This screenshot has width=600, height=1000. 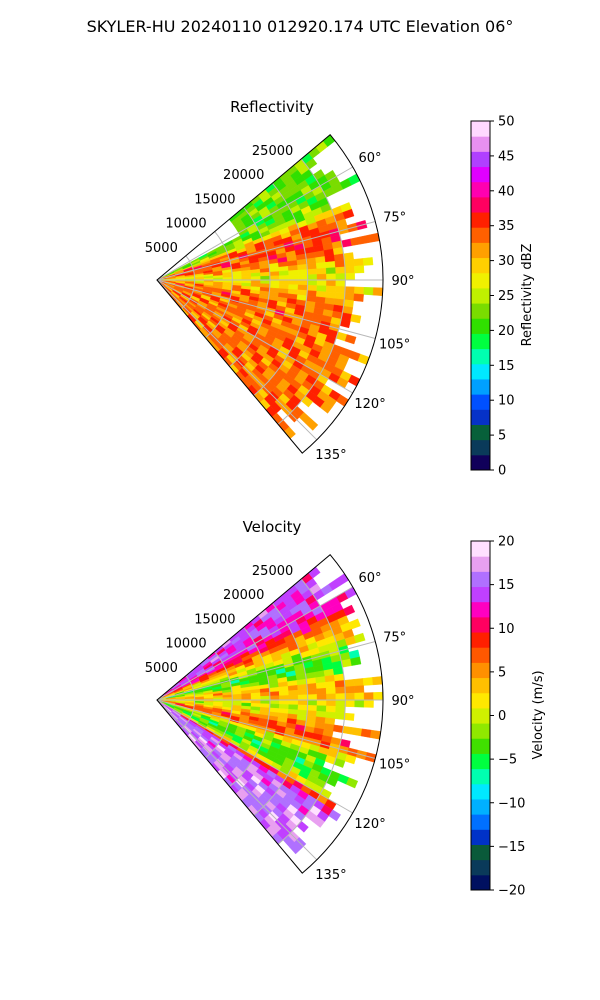 I want to click on colorbar-tick-label: 45, so click(x=506, y=156).